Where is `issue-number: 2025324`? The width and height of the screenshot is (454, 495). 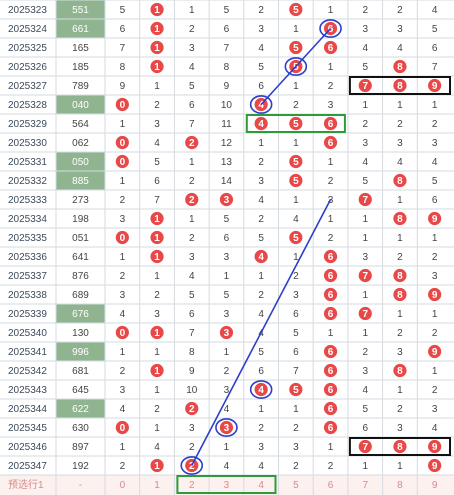
issue-number: 2025324 is located at coordinates (27, 29).